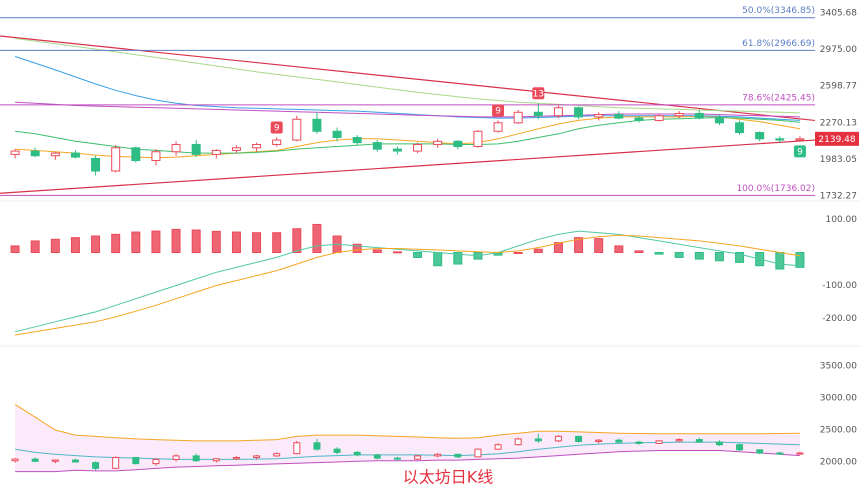 The height and width of the screenshot is (495, 860). Describe the element at coordinates (838, 367) in the screenshot. I see `y-tick-label: 3500.00` at that location.